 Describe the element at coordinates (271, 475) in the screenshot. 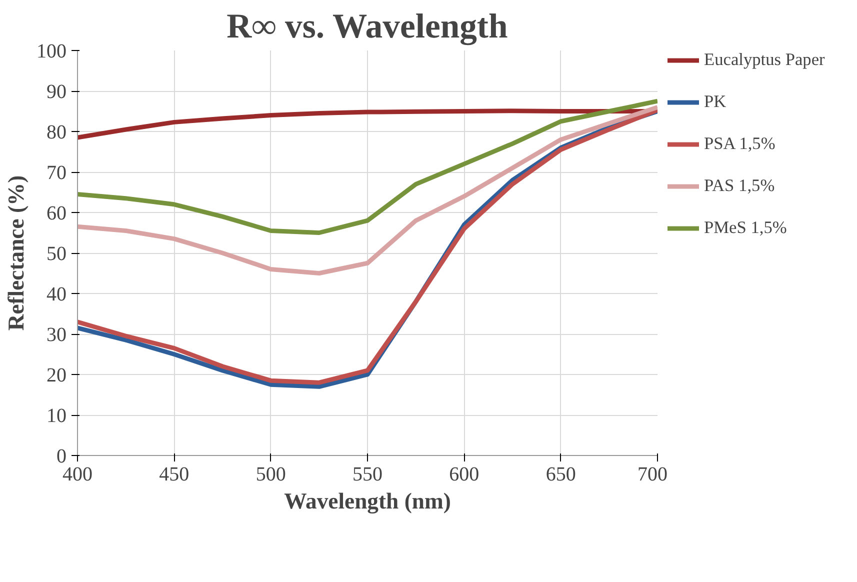

I see `x-tick-label: 500` at that location.